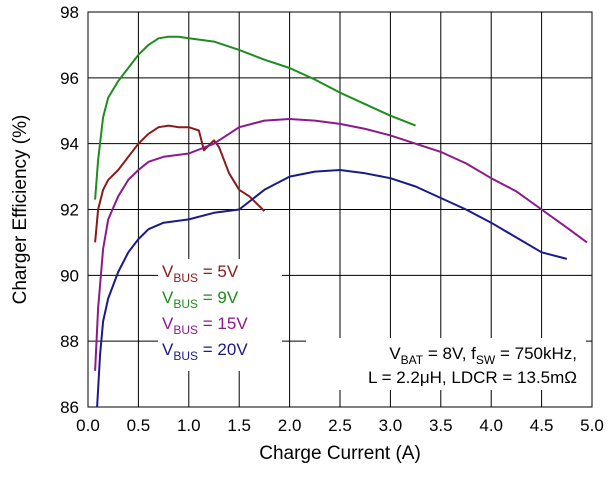  I want to click on y-tick-labels: 86 88 90 92 94 96 98, so click(69, 210).